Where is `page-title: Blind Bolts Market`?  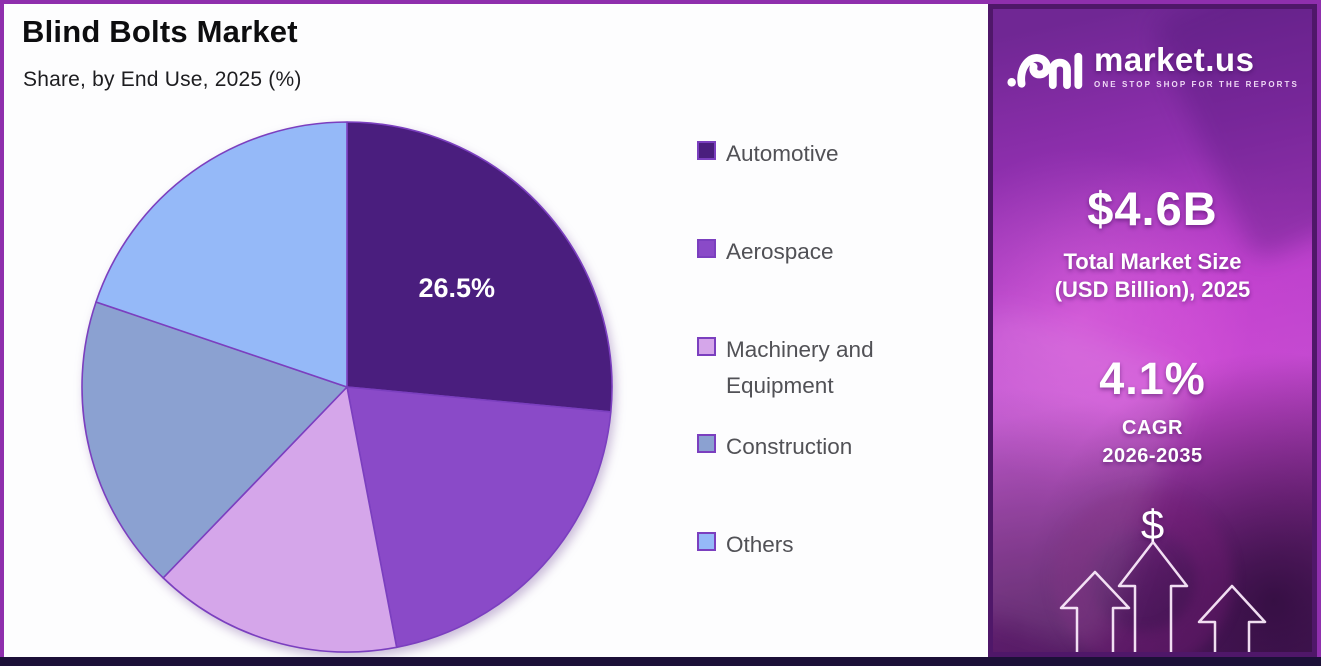 page-title: Blind Bolts Market is located at coordinates (160, 31).